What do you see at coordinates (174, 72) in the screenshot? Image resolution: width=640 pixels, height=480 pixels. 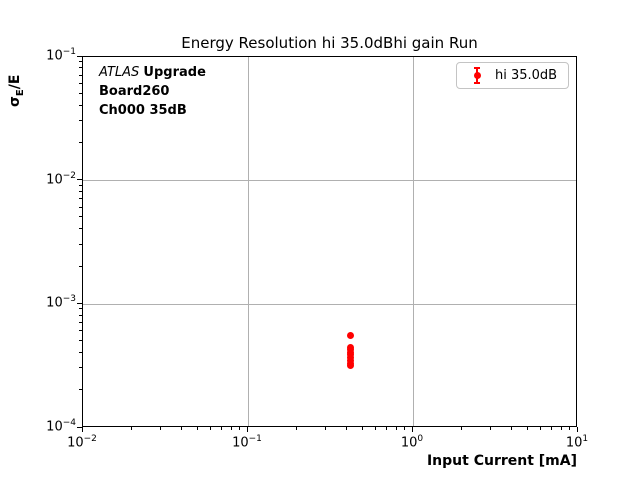 I see `program-name: Upgrade` at bounding box center [174, 72].